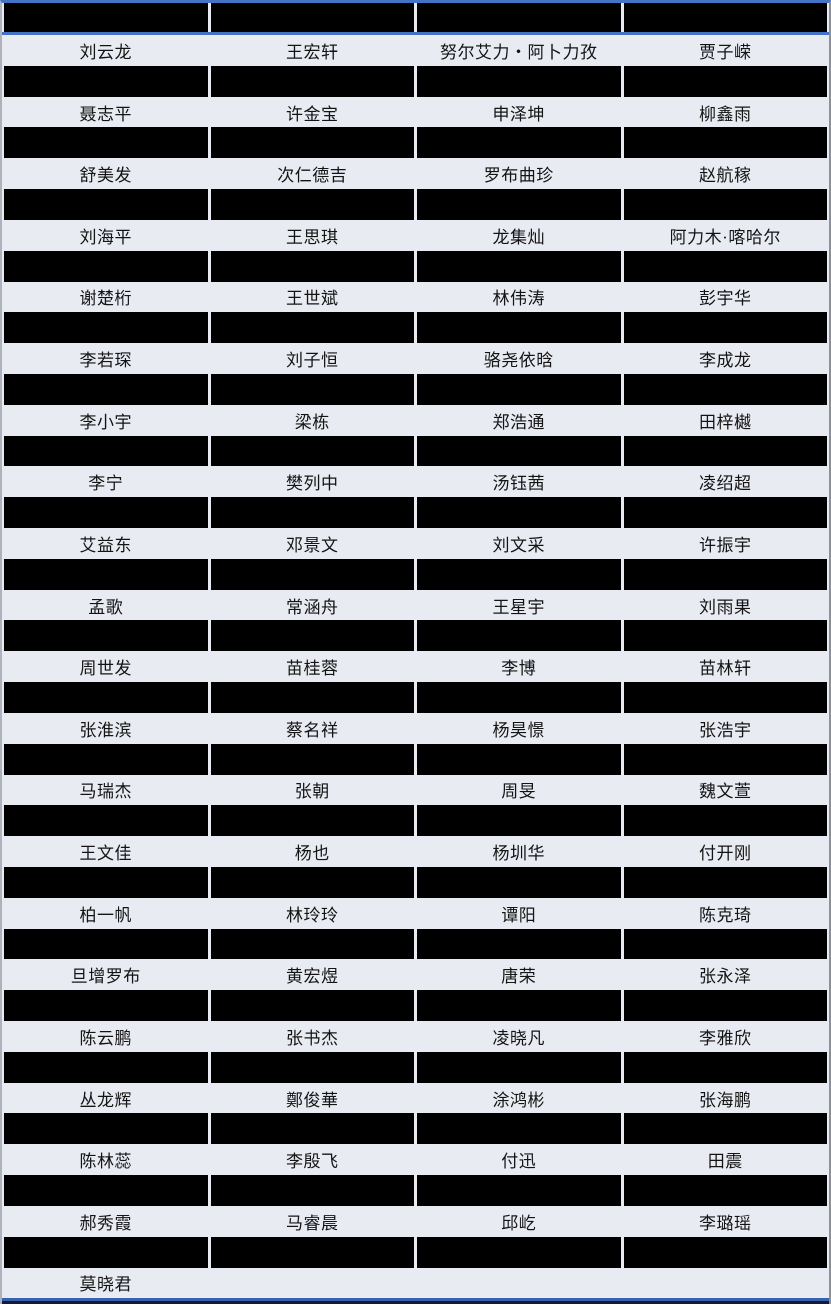  What do you see at coordinates (519, 174) in the screenshot?
I see `name-cell: 罗布曲珍` at bounding box center [519, 174].